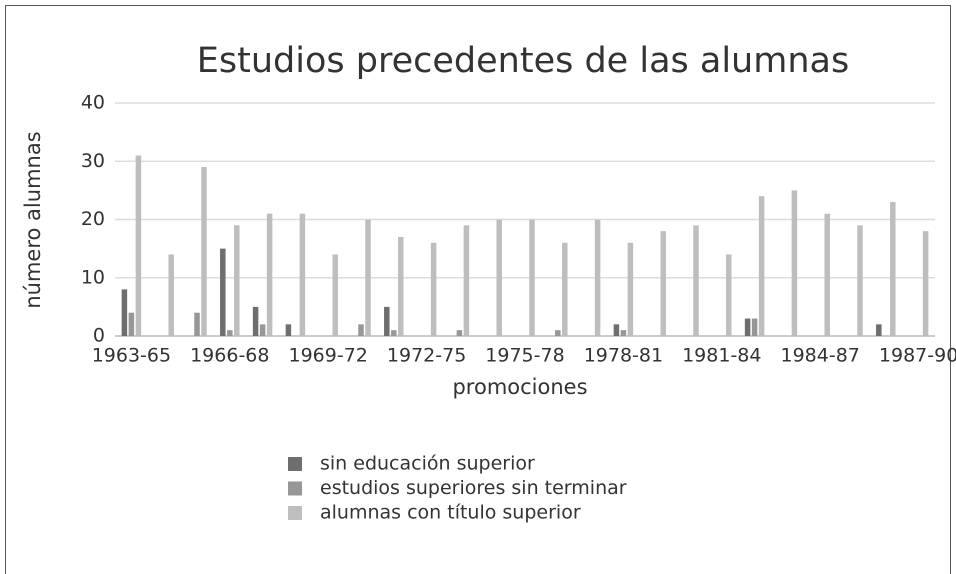  I want to click on legend-label: sin educación superior, so click(427, 464).